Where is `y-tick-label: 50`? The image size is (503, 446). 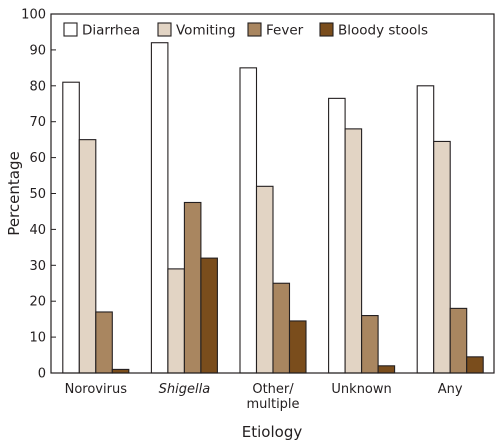 y-tick-label: 50 is located at coordinates (37, 194).